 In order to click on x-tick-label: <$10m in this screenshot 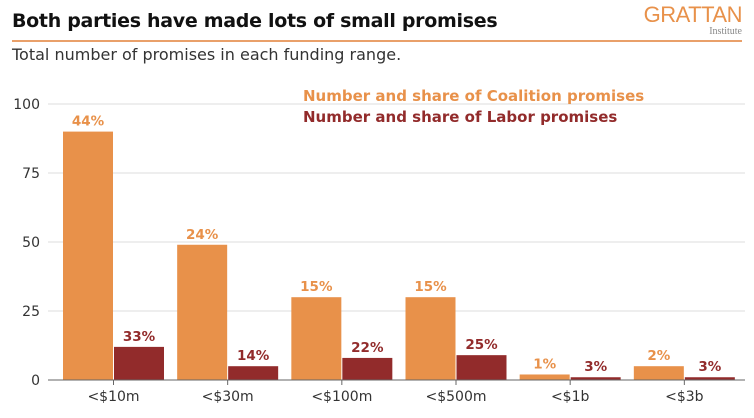, I will do `click(113, 397)`.